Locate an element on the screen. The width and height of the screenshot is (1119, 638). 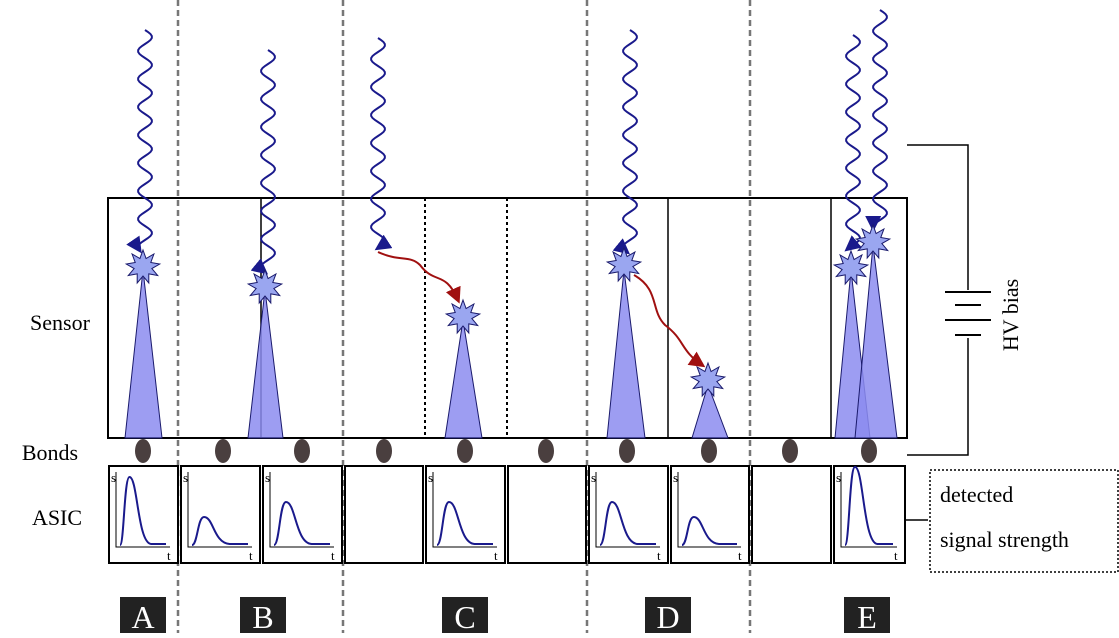
case-label: A is located at coordinates (142, 616).